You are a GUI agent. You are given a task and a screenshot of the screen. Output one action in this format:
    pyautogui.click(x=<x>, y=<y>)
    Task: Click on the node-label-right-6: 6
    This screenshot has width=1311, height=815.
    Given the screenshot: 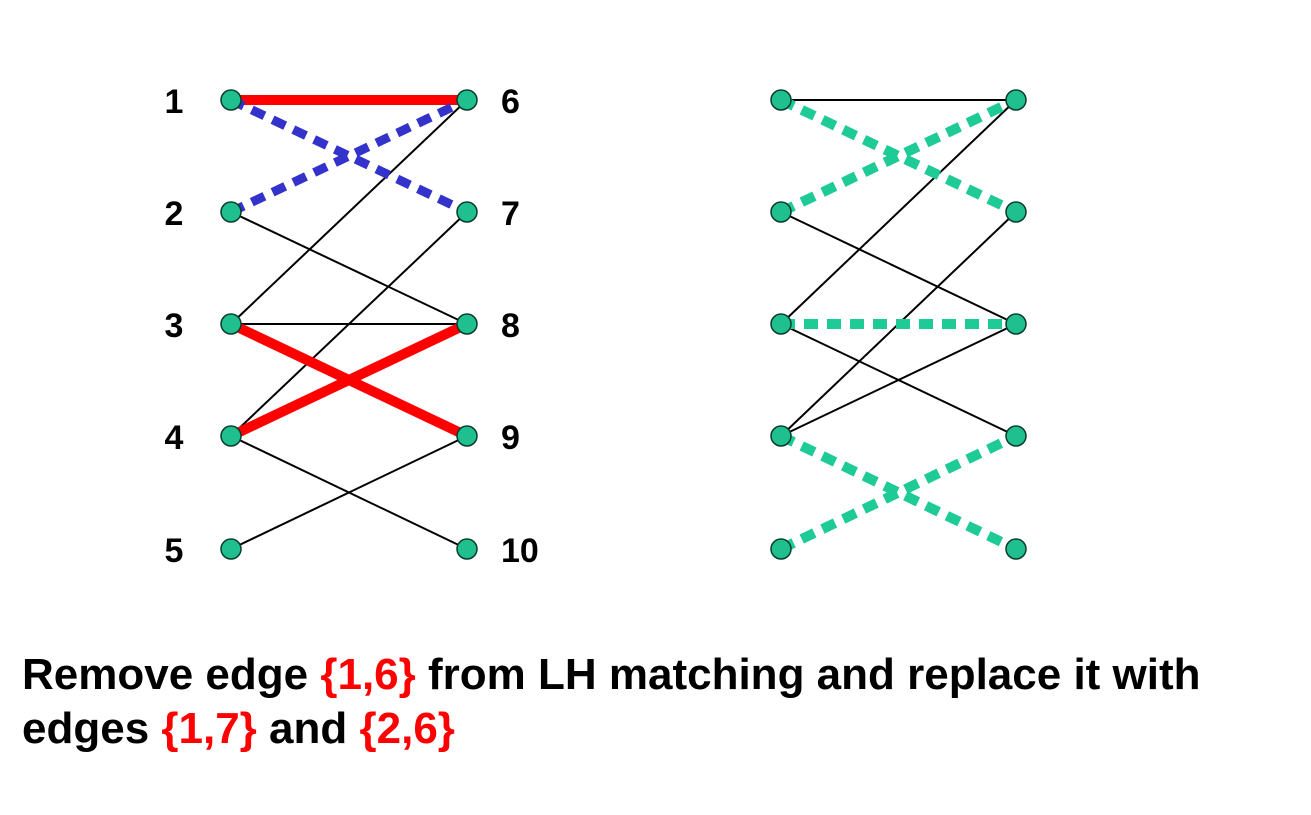 What is the action you would take?
    pyautogui.click(x=510, y=102)
    